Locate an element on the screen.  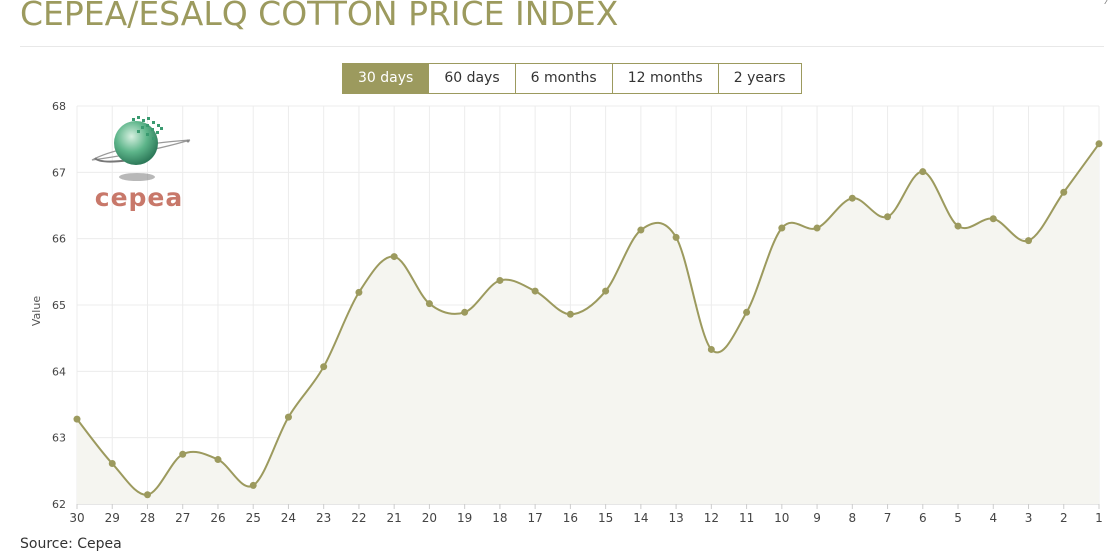
tab-30-days: 30 days is located at coordinates (386, 78).